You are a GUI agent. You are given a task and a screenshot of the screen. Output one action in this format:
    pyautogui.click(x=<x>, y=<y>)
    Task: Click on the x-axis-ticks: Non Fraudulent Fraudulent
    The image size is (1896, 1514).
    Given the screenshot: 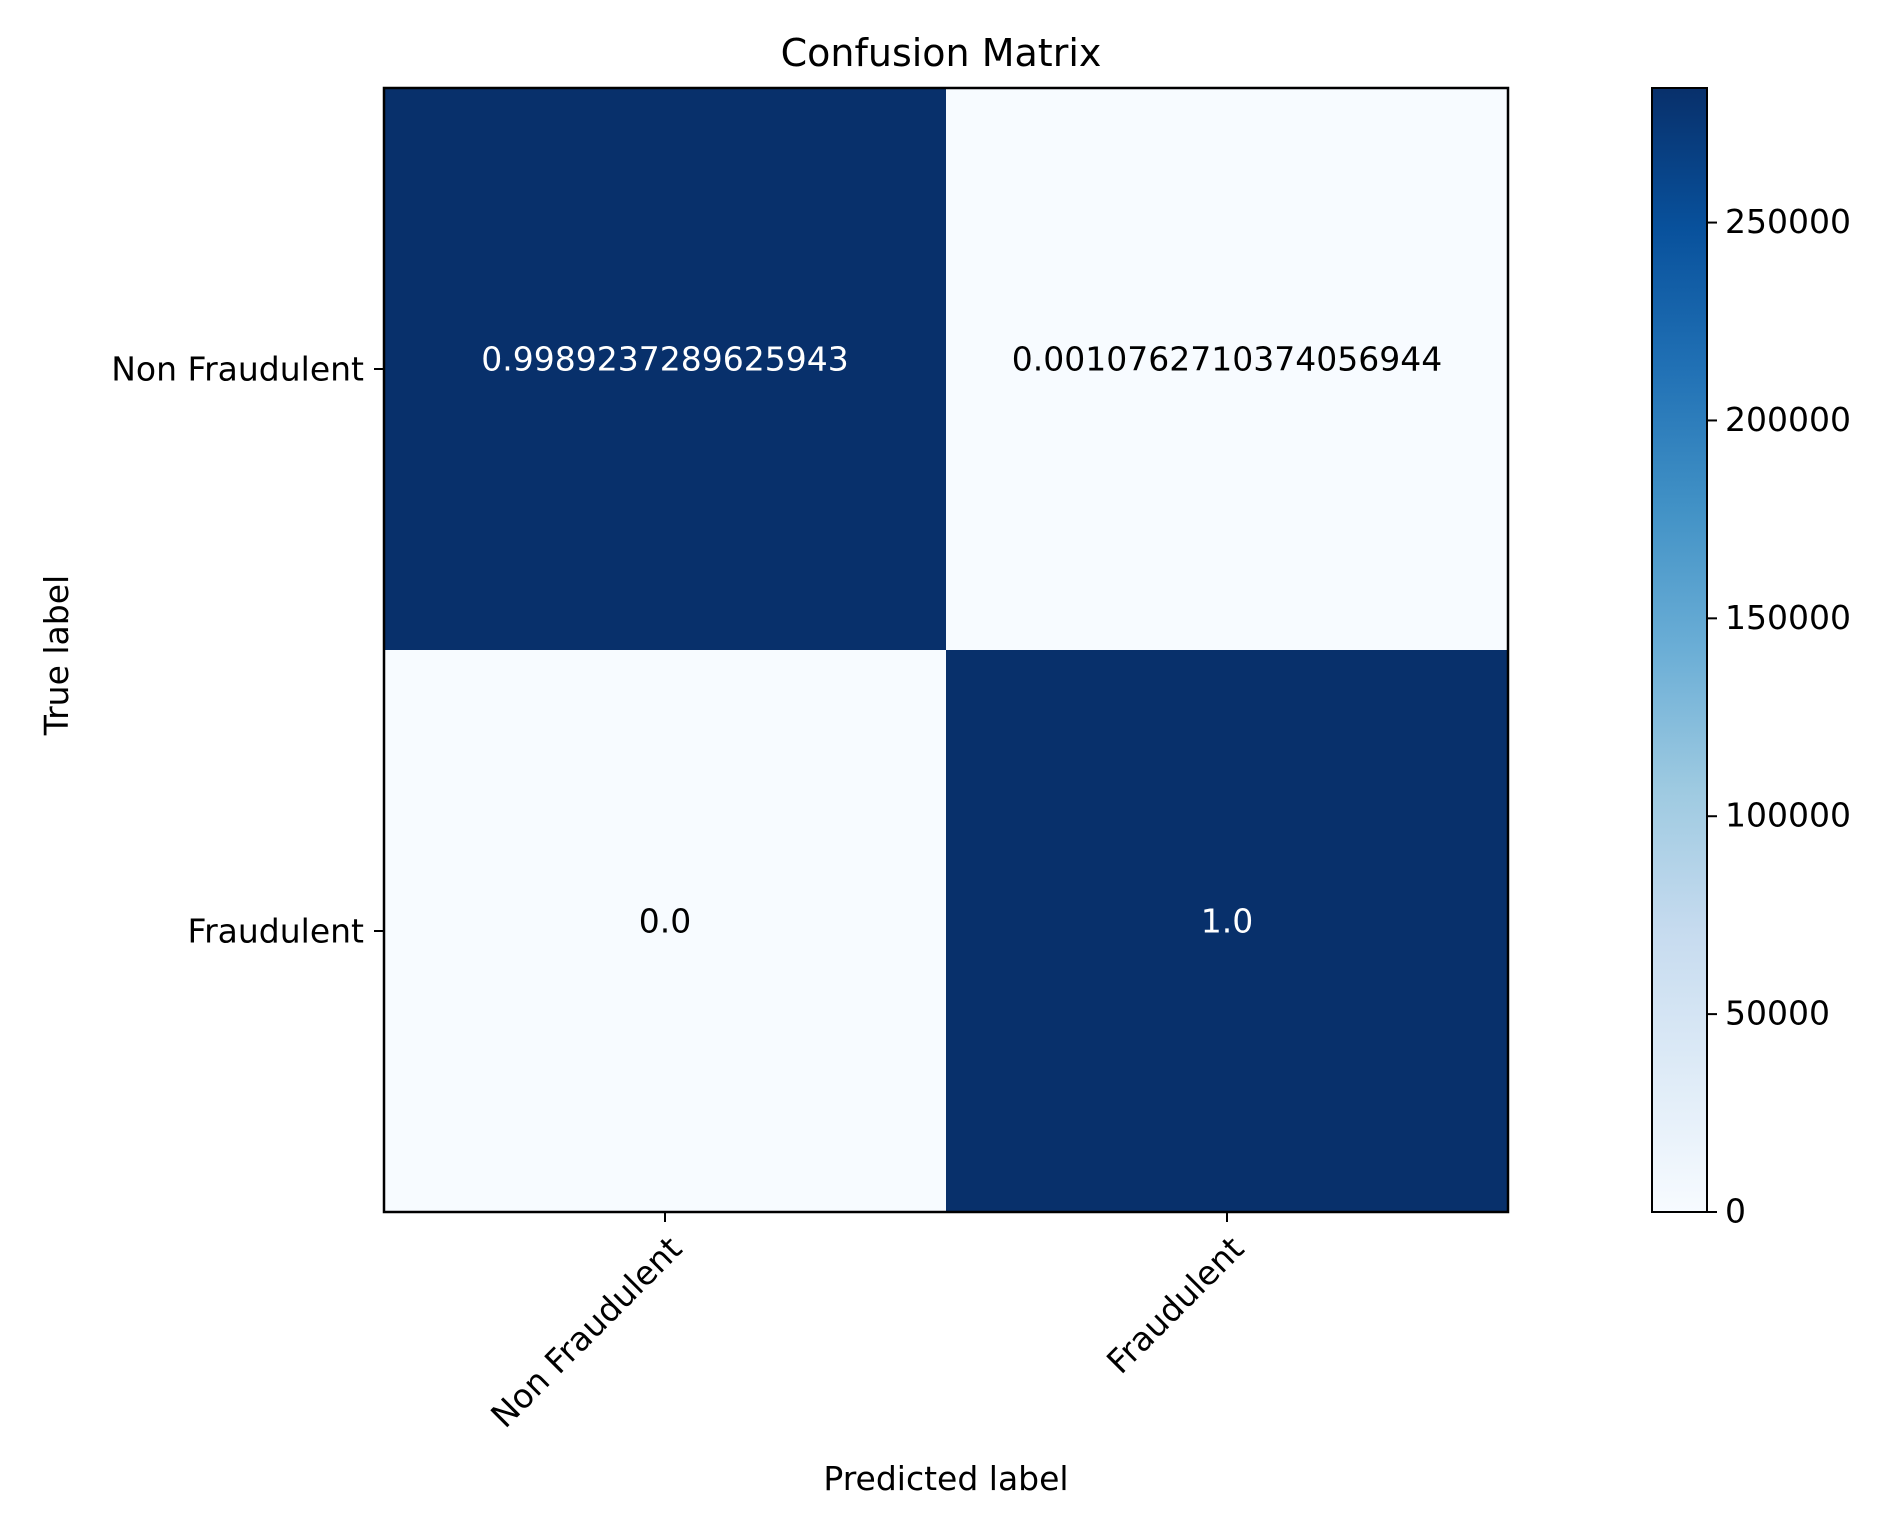 What is the action you would take?
    pyautogui.click(x=867, y=1323)
    